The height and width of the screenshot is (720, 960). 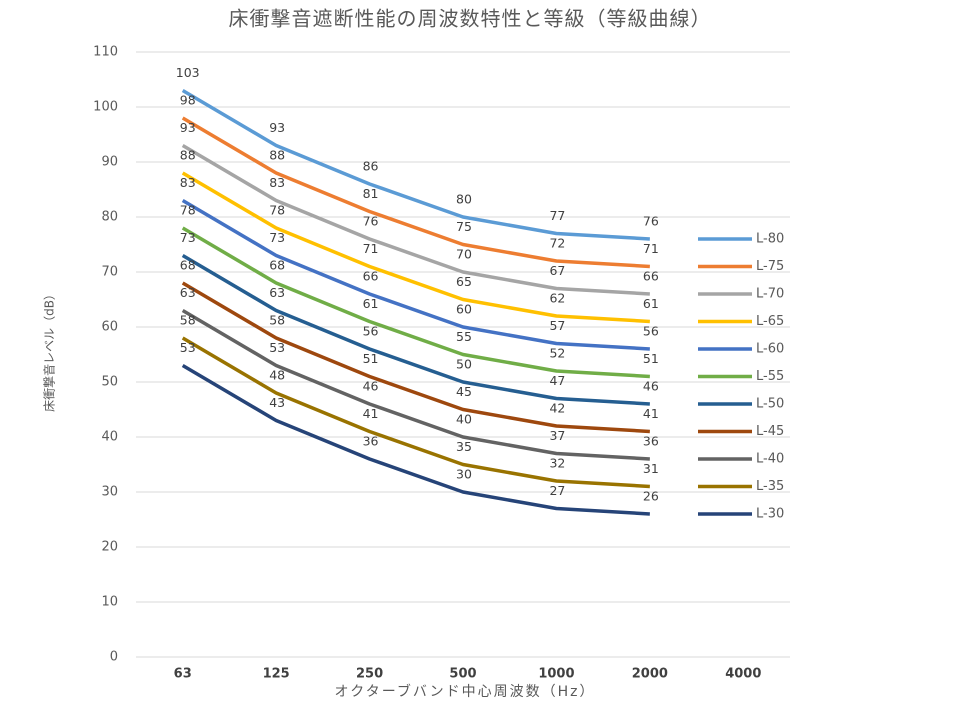 I want to click on data-label: 27, so click(x=557, y=490).